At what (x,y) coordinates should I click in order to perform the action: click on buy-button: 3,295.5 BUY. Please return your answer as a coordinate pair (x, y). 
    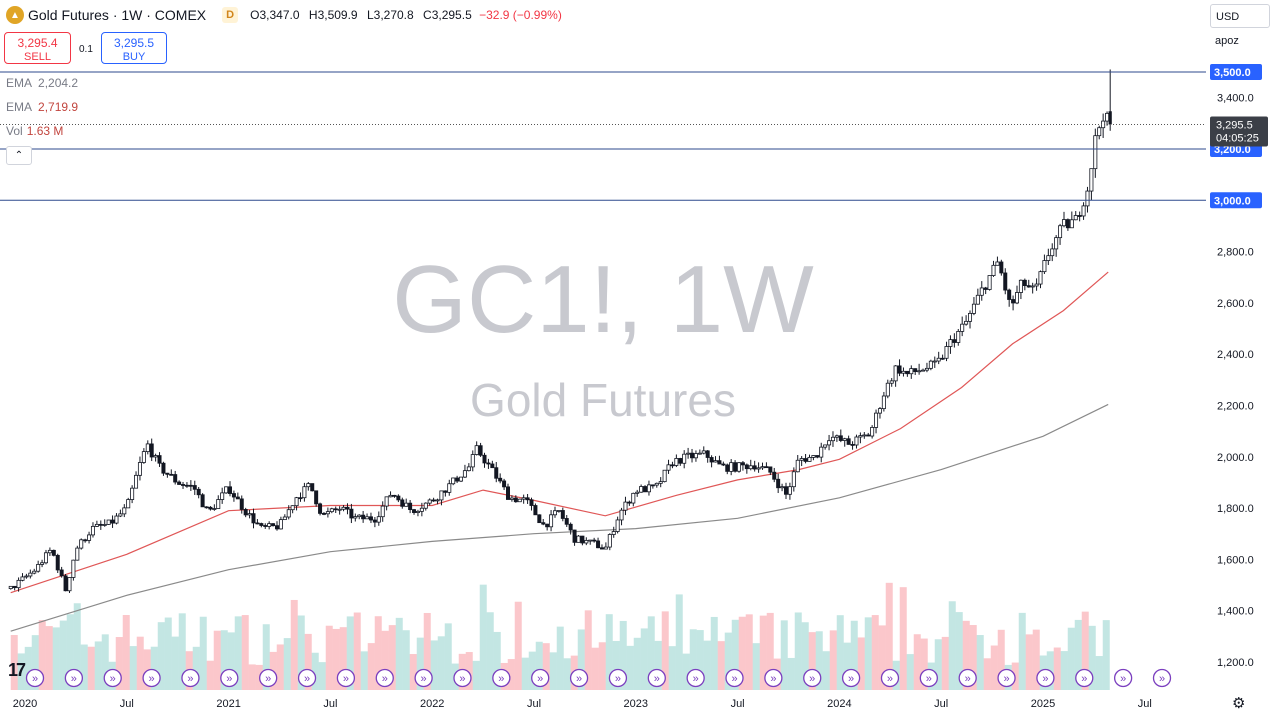
    Looking at the image, I should click on (134, 48).